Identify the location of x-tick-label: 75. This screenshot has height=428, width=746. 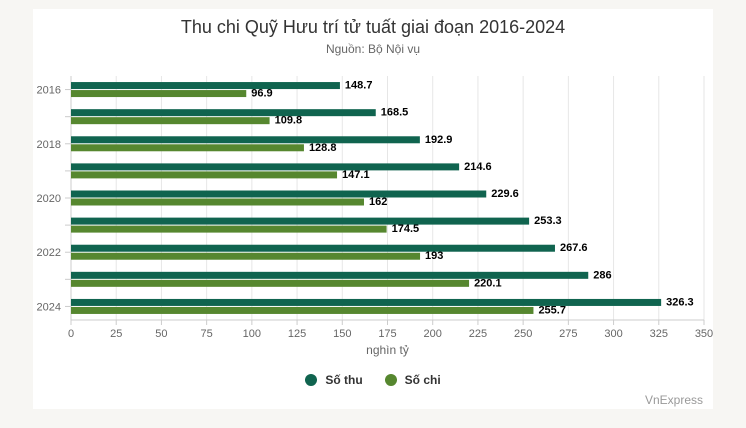
(207, 334).